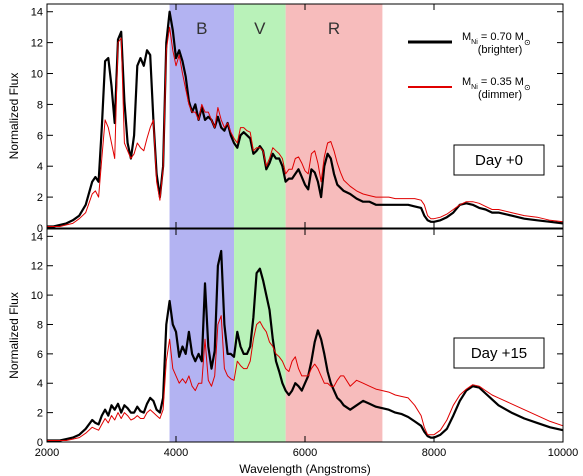  I want to click on legend-label-brighter: MNi = 0.70 M⊙, so click(496, 39).